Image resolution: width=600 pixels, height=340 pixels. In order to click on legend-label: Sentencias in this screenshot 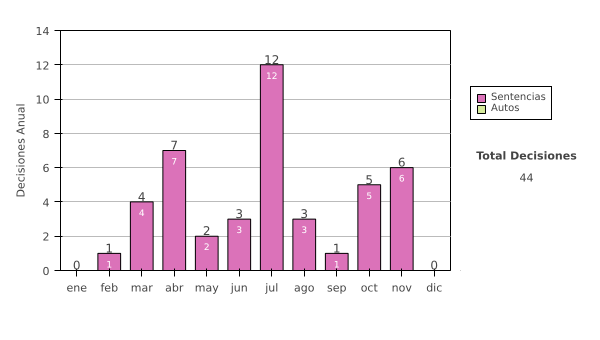, I will do `click(518, 97)`.